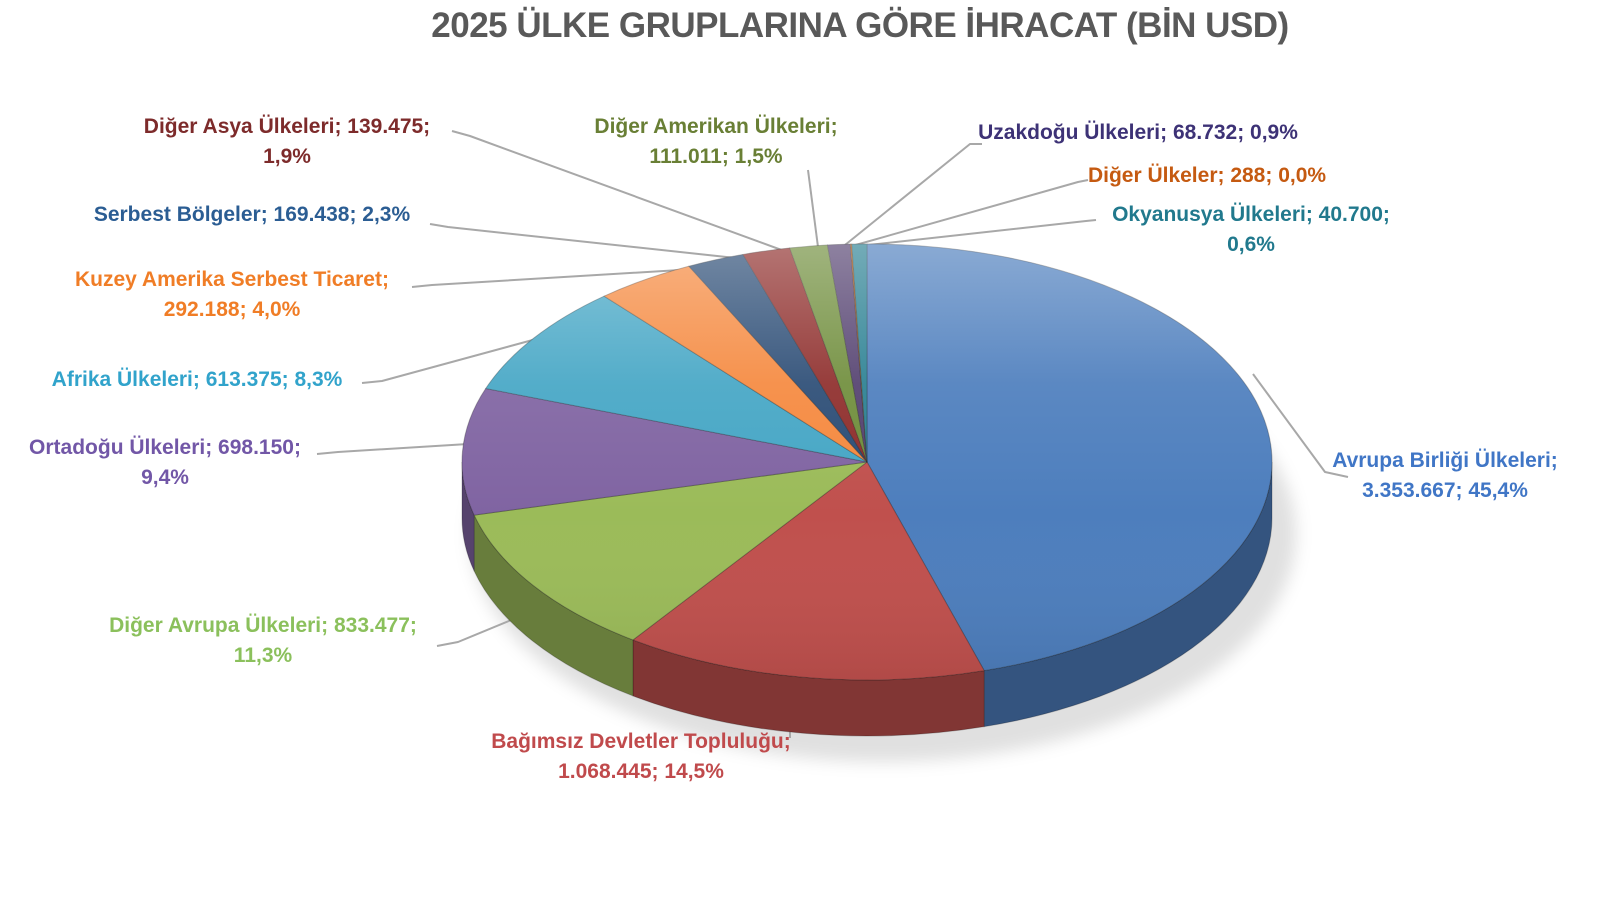 The image size is (1600, 900). I want to click on slice-label-line: Uzakdoğu Ülkeleri; 68.732; 0,9%, so click(1138, 132).